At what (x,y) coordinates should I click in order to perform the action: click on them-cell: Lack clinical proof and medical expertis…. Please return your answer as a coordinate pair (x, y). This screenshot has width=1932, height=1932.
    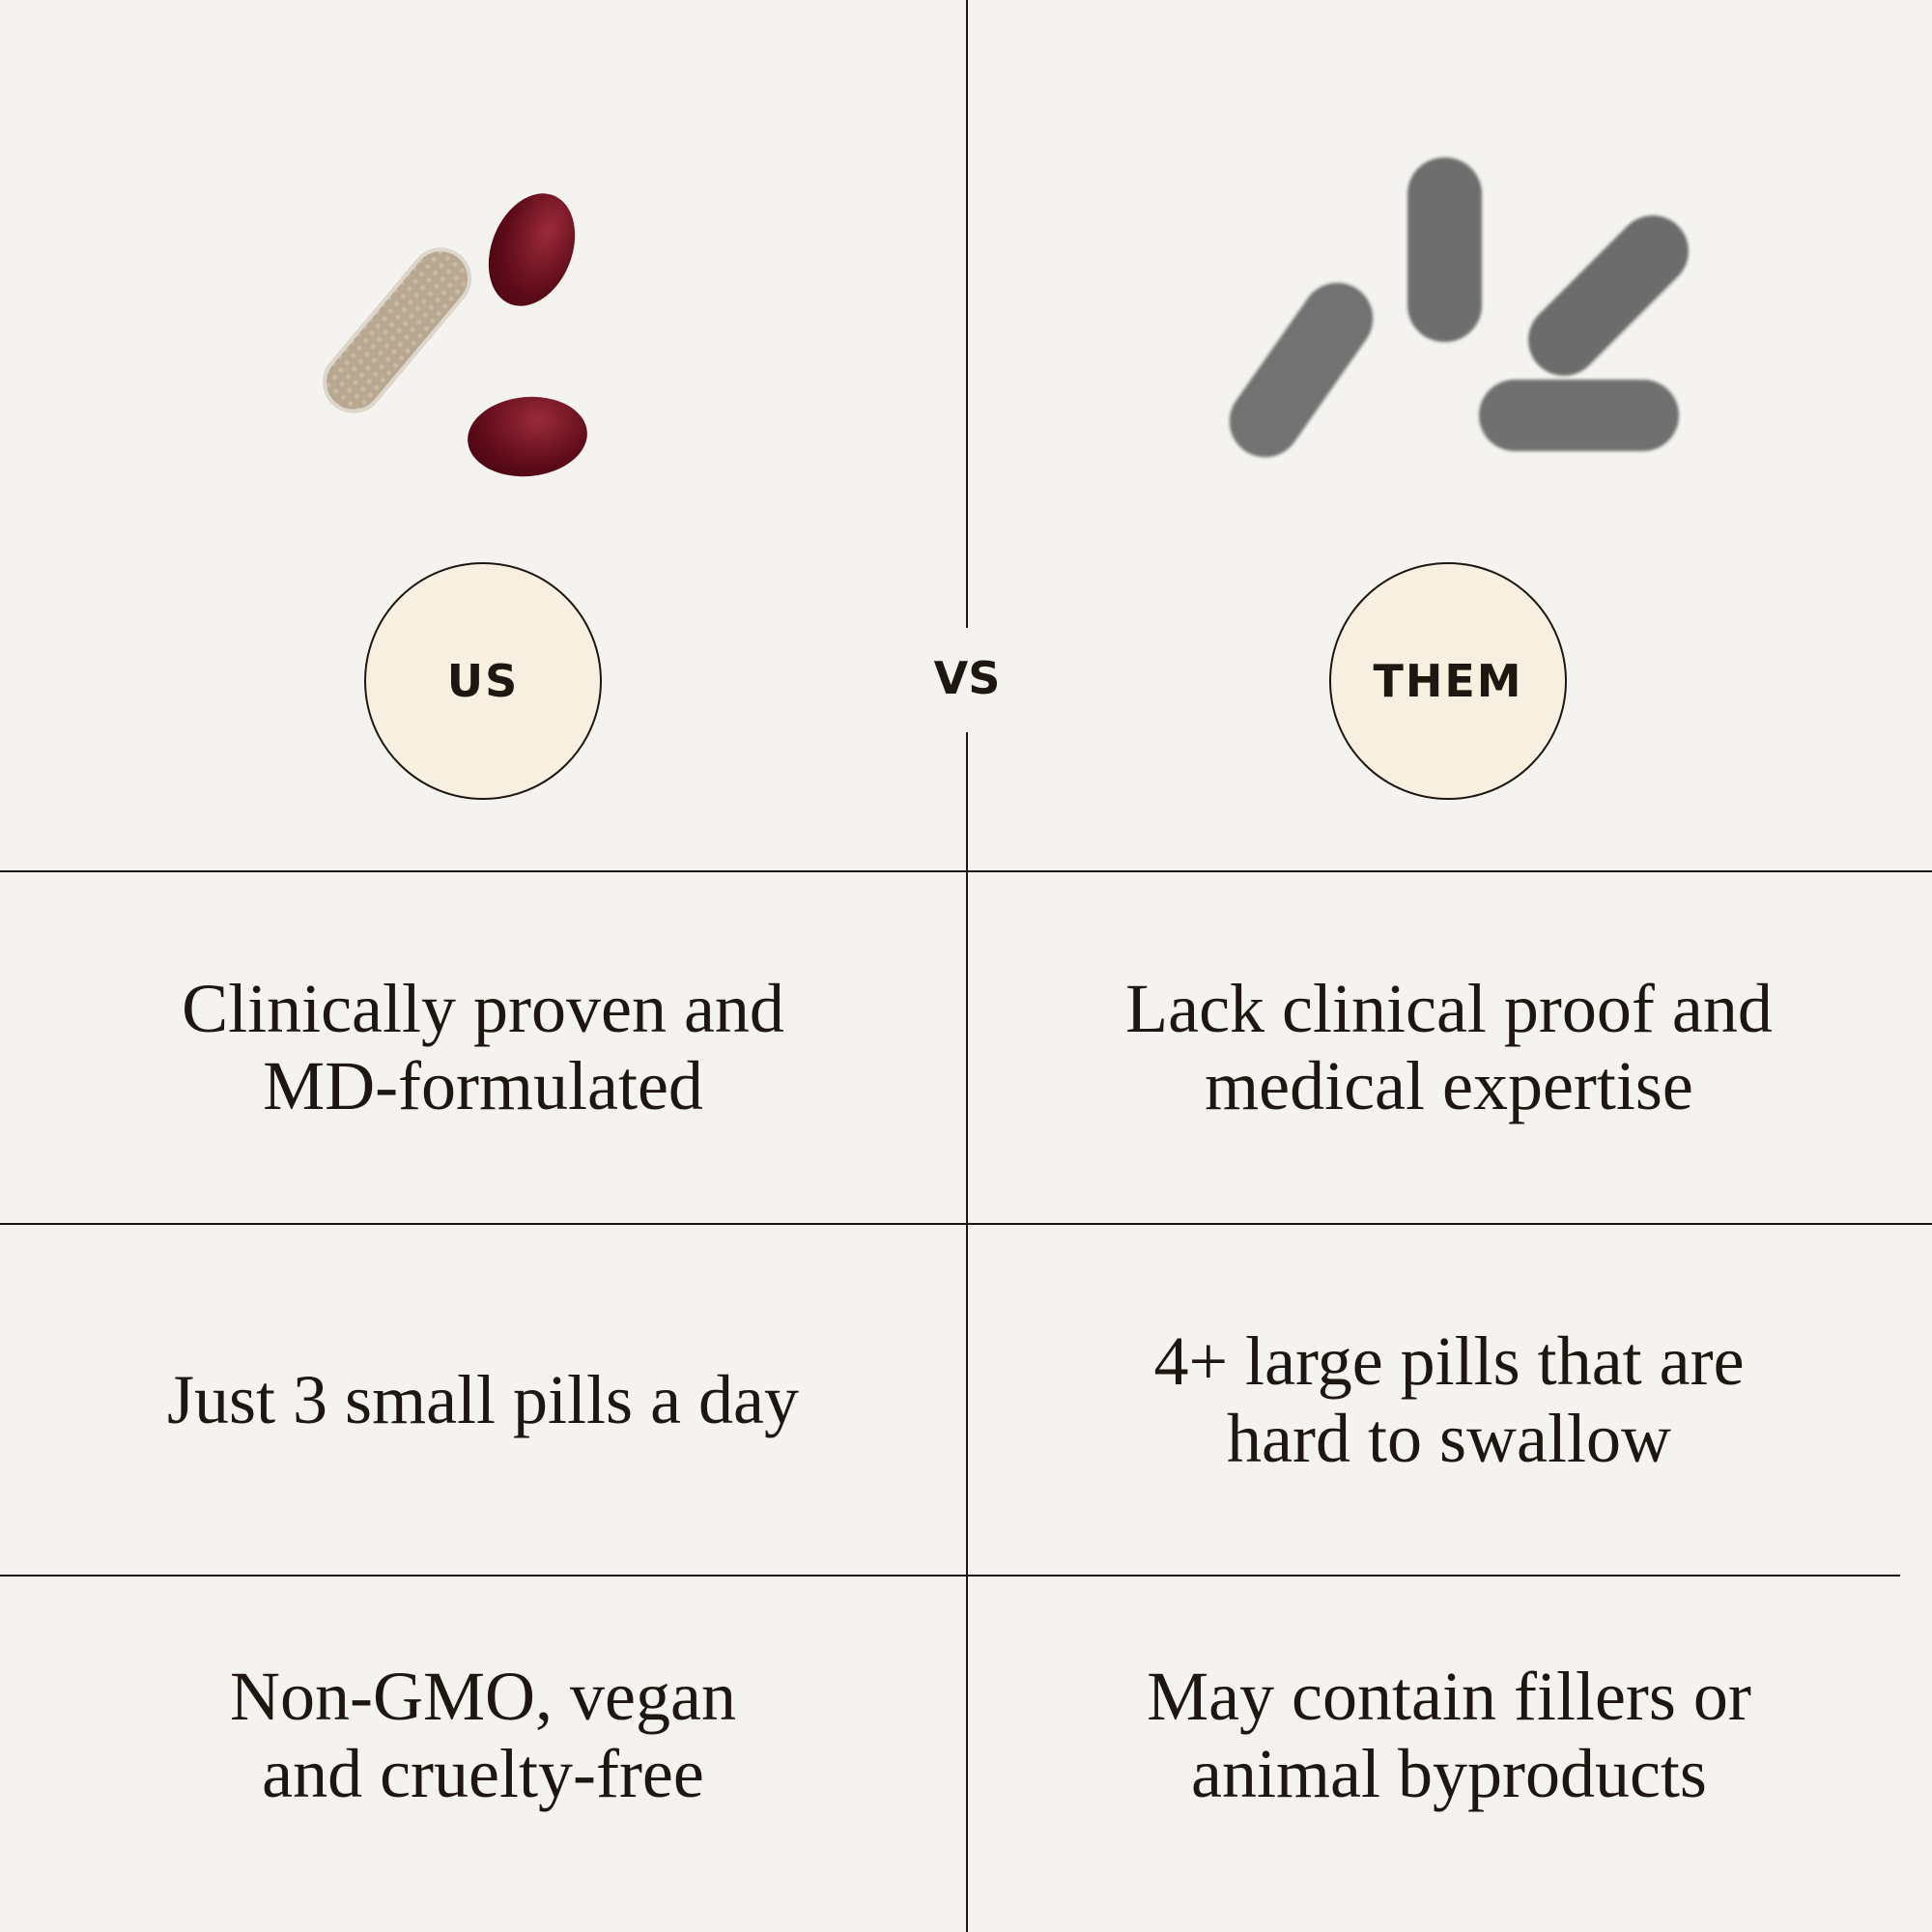
    Looking at the image, I should click on (1449, 1047).